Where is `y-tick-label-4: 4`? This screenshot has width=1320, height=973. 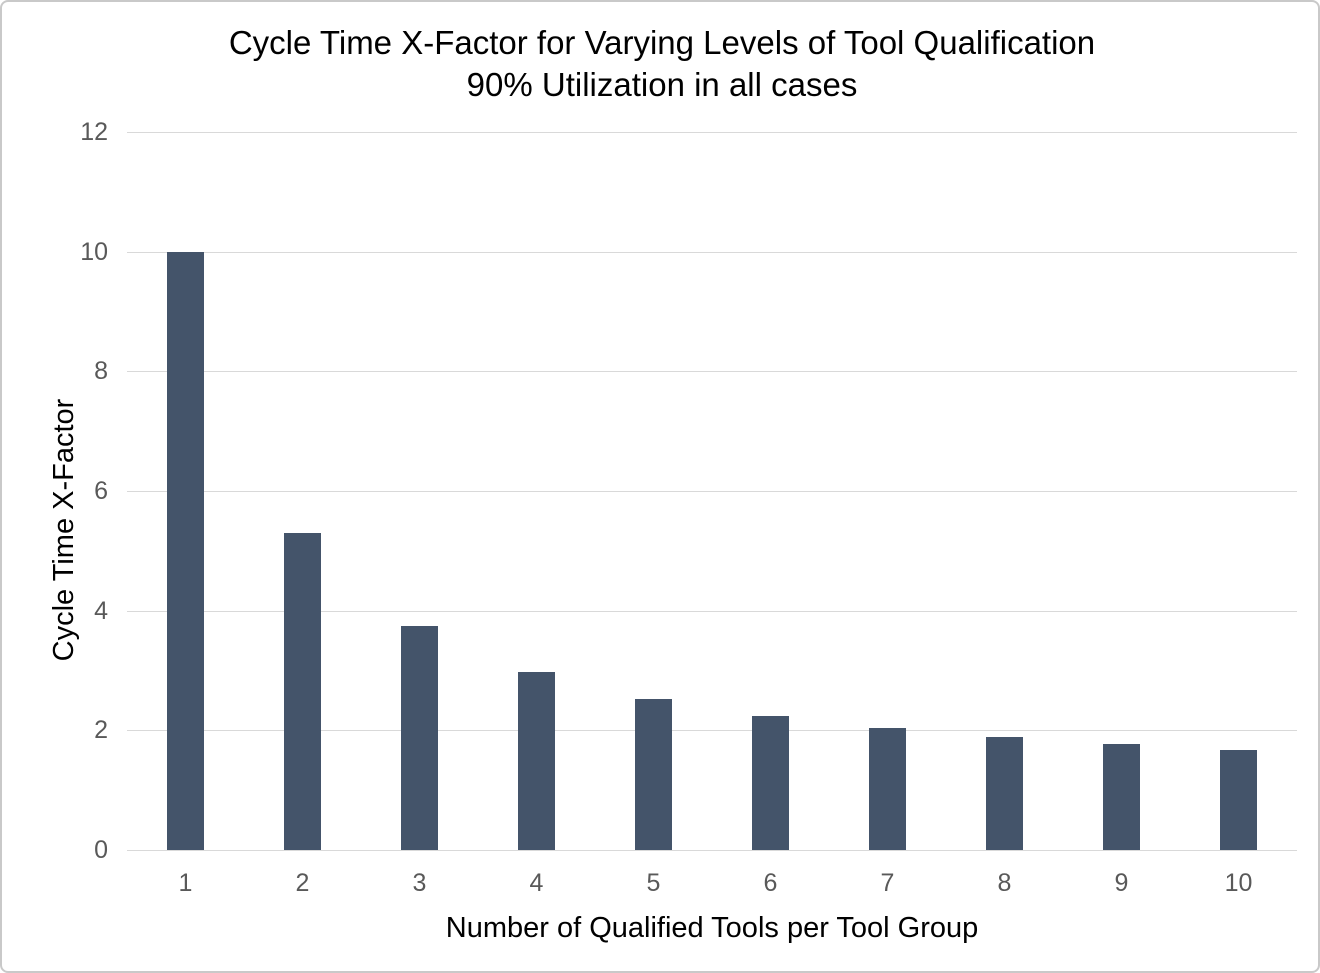 y-tick-label-4: 4 is located at coordinates (101, 610).